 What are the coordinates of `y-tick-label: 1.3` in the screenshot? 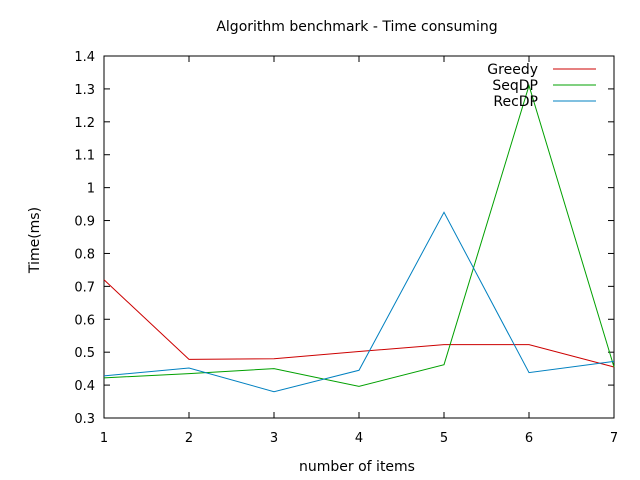 It's located at (84, 90).